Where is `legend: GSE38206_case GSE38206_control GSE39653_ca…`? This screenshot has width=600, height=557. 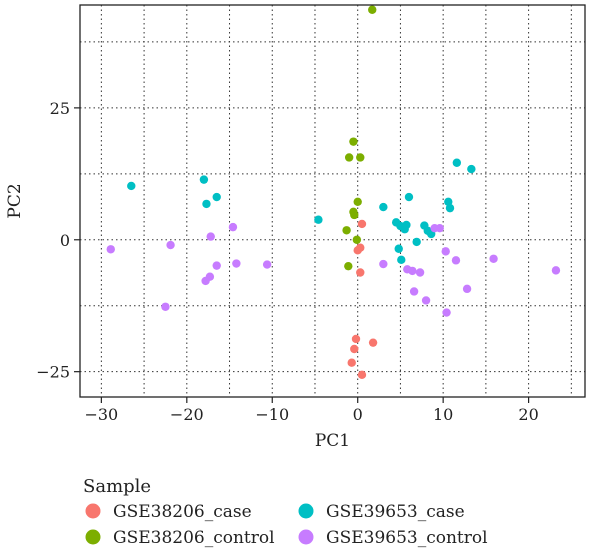
legend: GSE38206_case GSE38206_control GSE39653_ca… is located at coordinates (286, 525).